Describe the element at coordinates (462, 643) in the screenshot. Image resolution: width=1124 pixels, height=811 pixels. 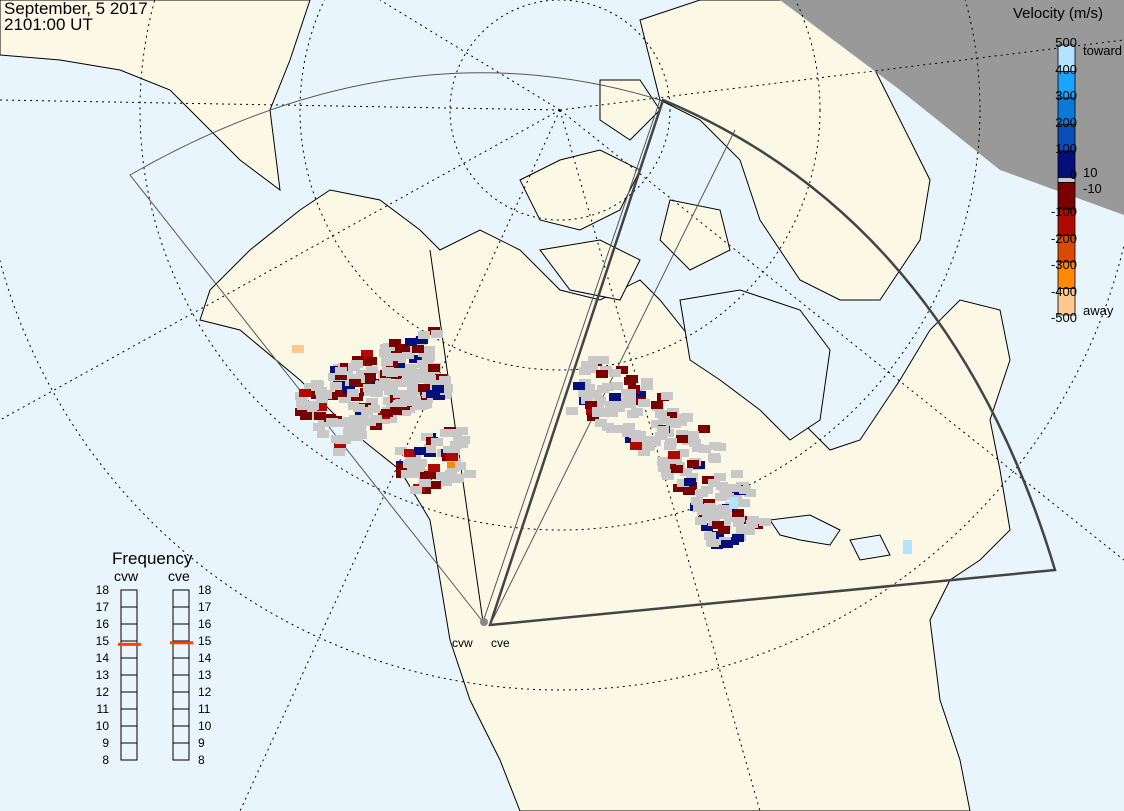
I see `site-label-cvw: cvw` at that location.